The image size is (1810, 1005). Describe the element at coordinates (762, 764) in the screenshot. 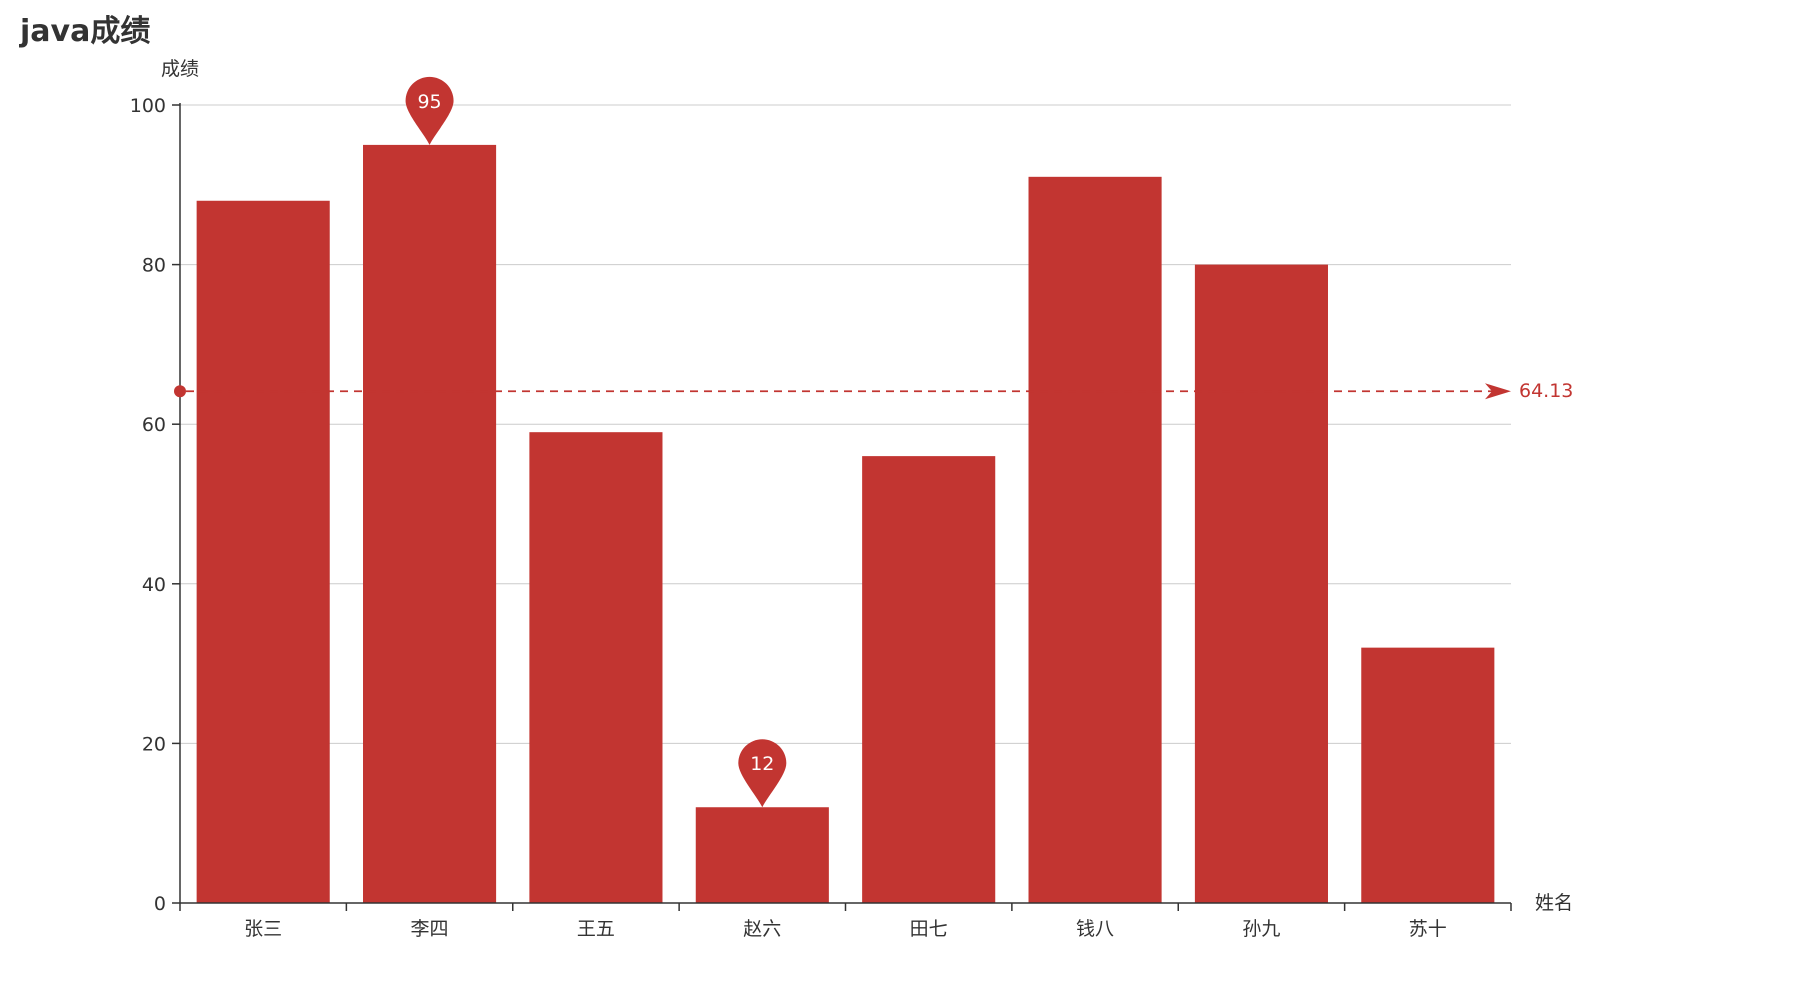

I see `min-pin-label: 12` at that location.